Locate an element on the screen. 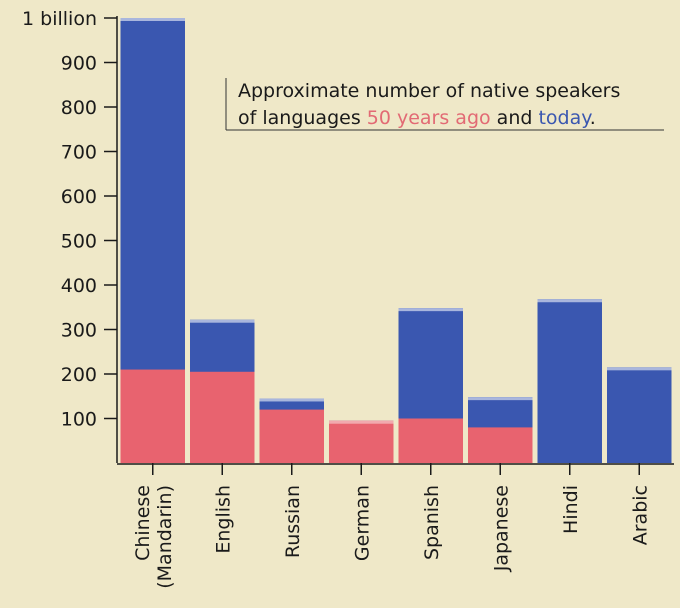  svg-text:of languages 50 years ago and: of languages 50 years ago and today. is located at coordinates (417, 118).